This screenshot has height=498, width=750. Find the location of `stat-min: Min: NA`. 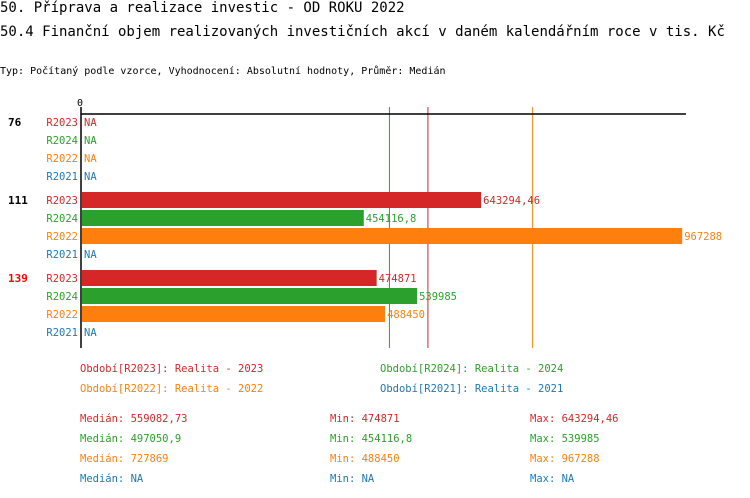

stat-min: Min: NA is located at coordinates (352, 479).